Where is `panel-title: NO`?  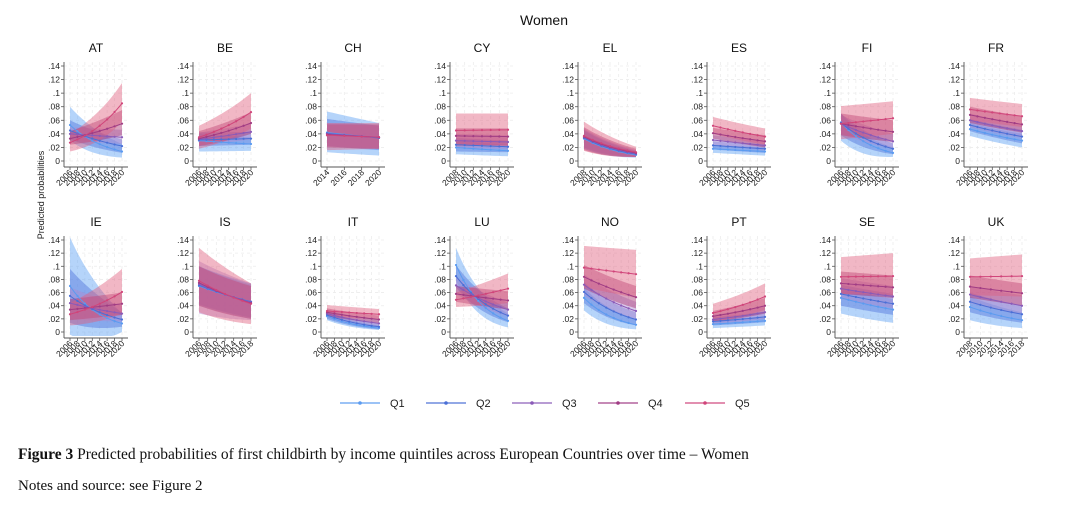 panel-title: NO is located at coordinates (610, 222).